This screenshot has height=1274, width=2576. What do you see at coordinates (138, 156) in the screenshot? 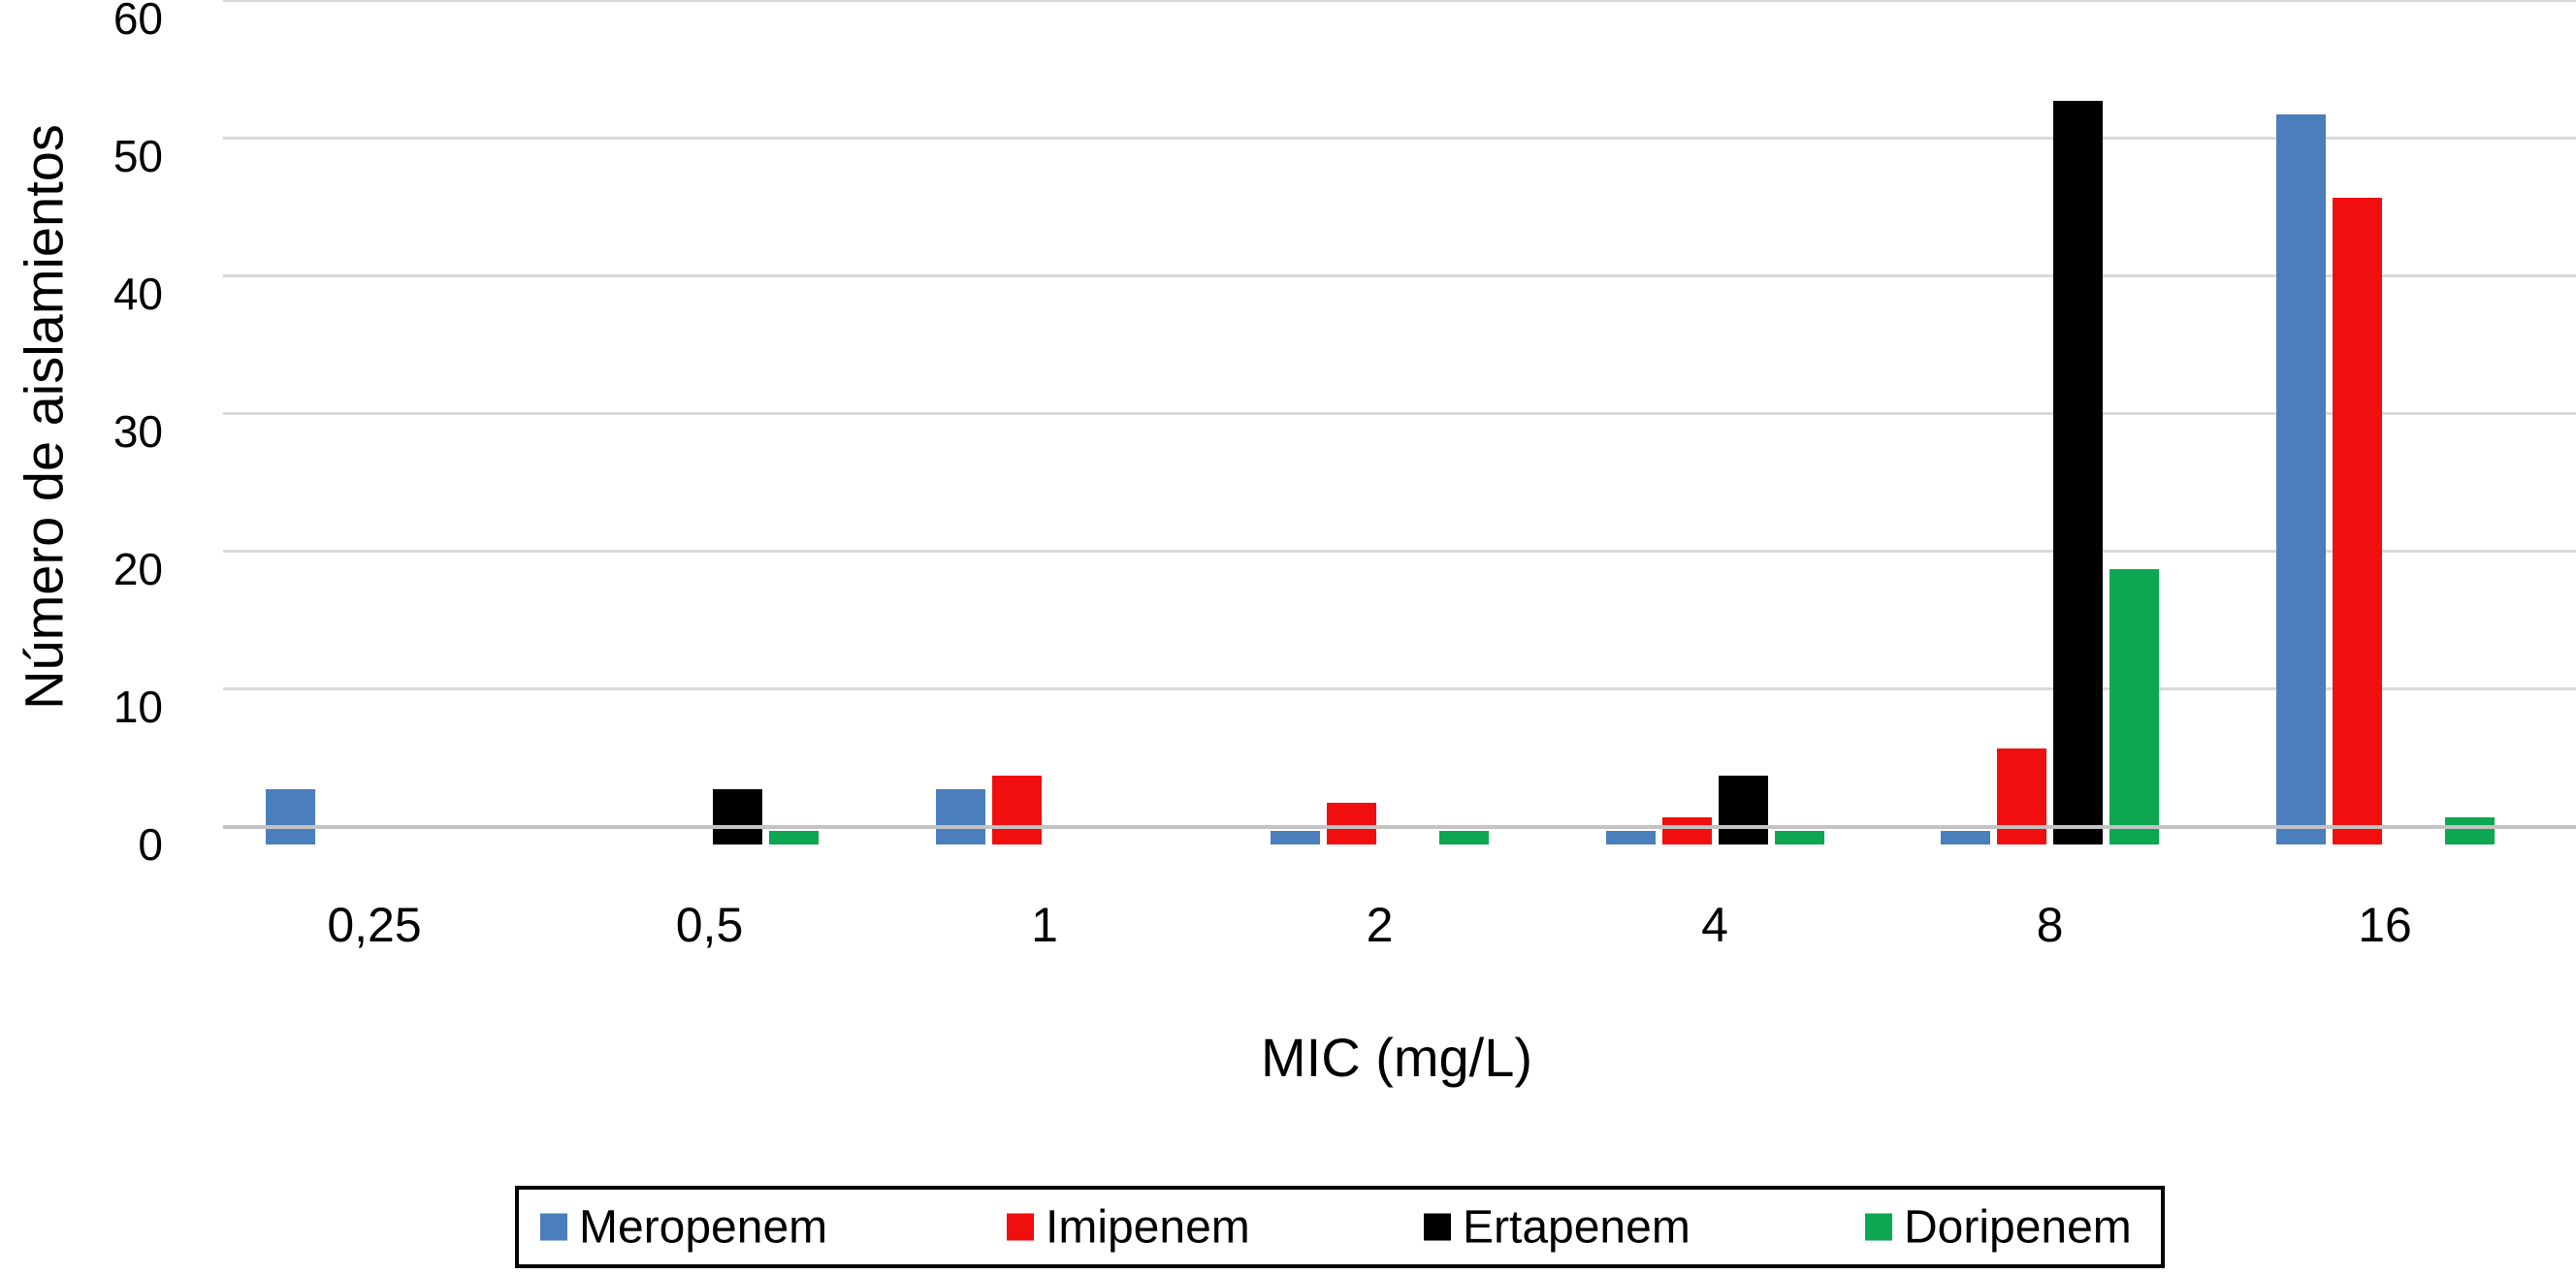
I see `y-tick-label-50: 50` at bounding box center [138, 156].